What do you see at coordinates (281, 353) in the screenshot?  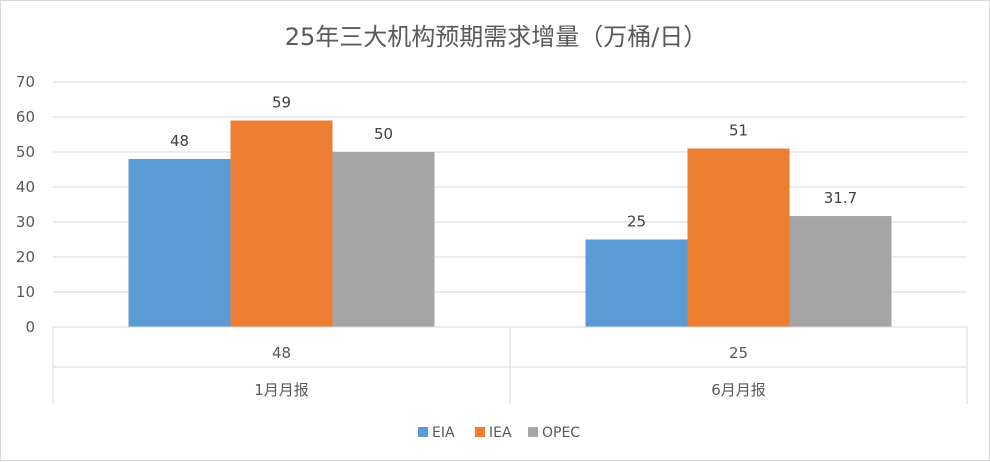 I see `category-value-label: 48` at bounding box center [281, 353].